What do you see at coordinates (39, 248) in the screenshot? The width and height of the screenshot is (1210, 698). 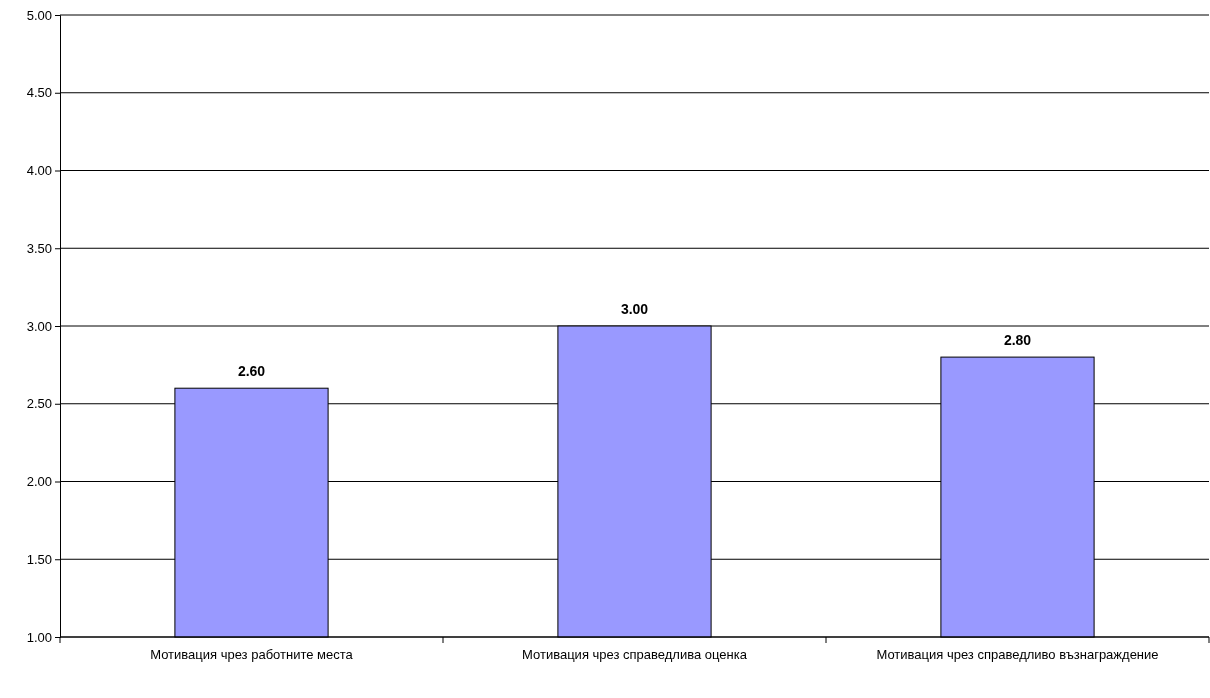 I see `y-tick-label: 3.50` at bounding box center [39, 248].